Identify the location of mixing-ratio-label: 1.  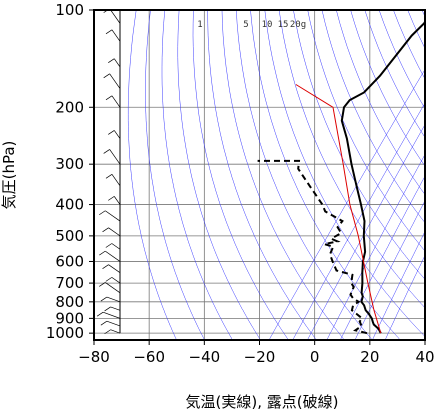
(199, 25).